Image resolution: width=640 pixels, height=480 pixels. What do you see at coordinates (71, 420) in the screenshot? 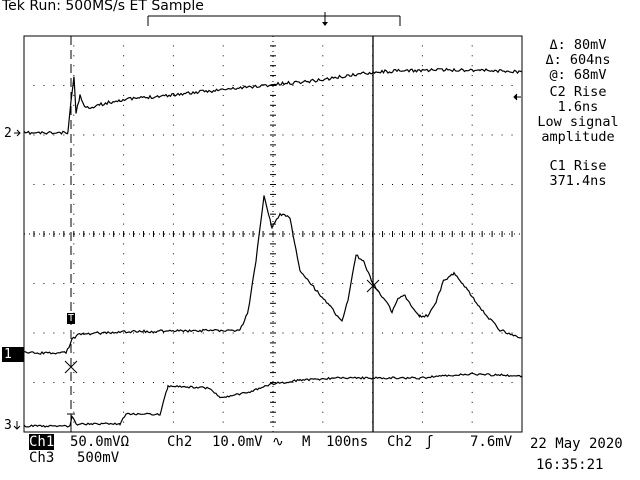
I see `ch3-tick-marker` at bounding box center [71, 420].